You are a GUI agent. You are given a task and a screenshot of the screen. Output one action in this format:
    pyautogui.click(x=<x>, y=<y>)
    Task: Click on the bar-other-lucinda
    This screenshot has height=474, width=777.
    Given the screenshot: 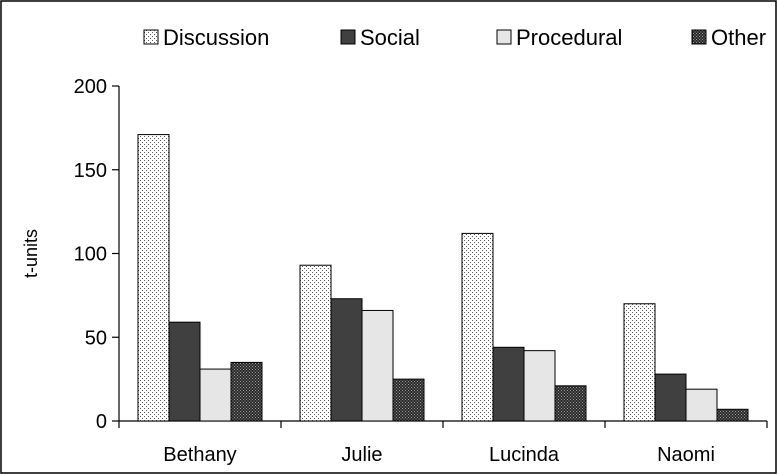 What is the action you would take?
    pyautogui.click(x=570, y=403)
    